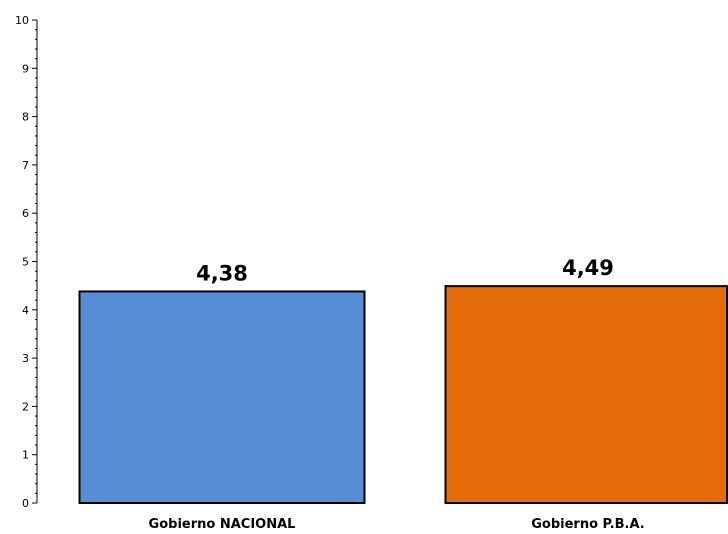 The width and height of the screenshot is (728, 534). Describe the element at coordinates (588, 268) in the screenshot. I see `data-label-2: 4,49` at that location.